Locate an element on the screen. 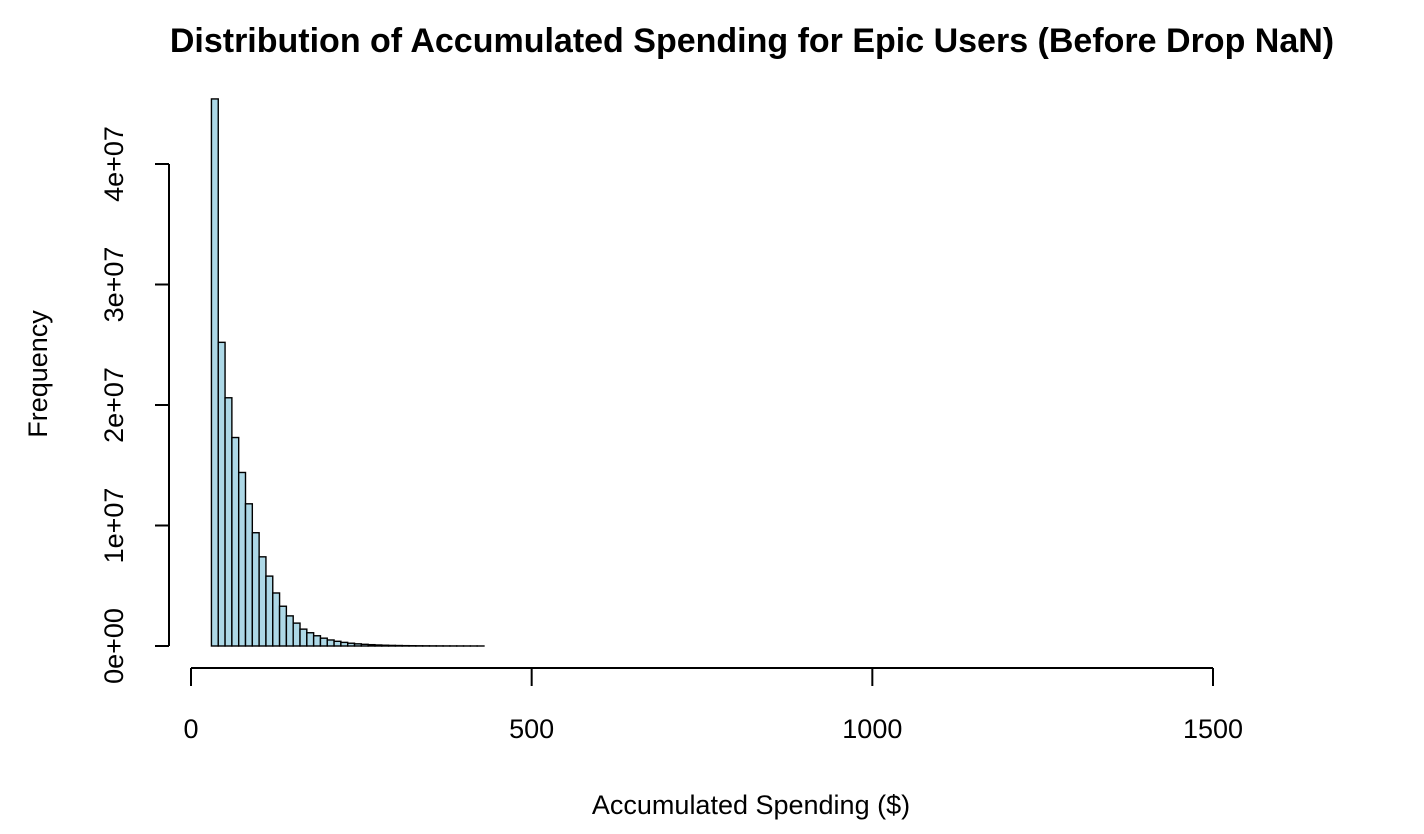 Image resolution: width=1424 pixels, height=834 pixels. y-axis: 0e+00 1e+07 2e+07 3e+07 4e+07 is located at coordinates (134, 405).